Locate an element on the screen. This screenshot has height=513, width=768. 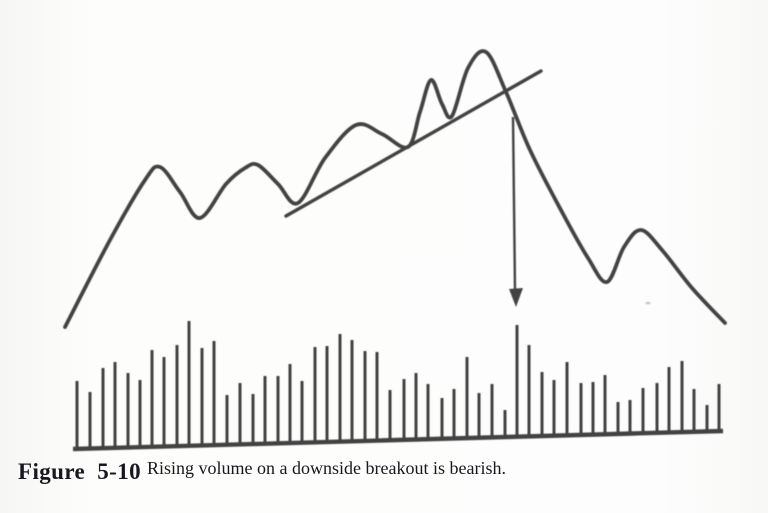
volume-baseline is located at coordinates (398, 440).